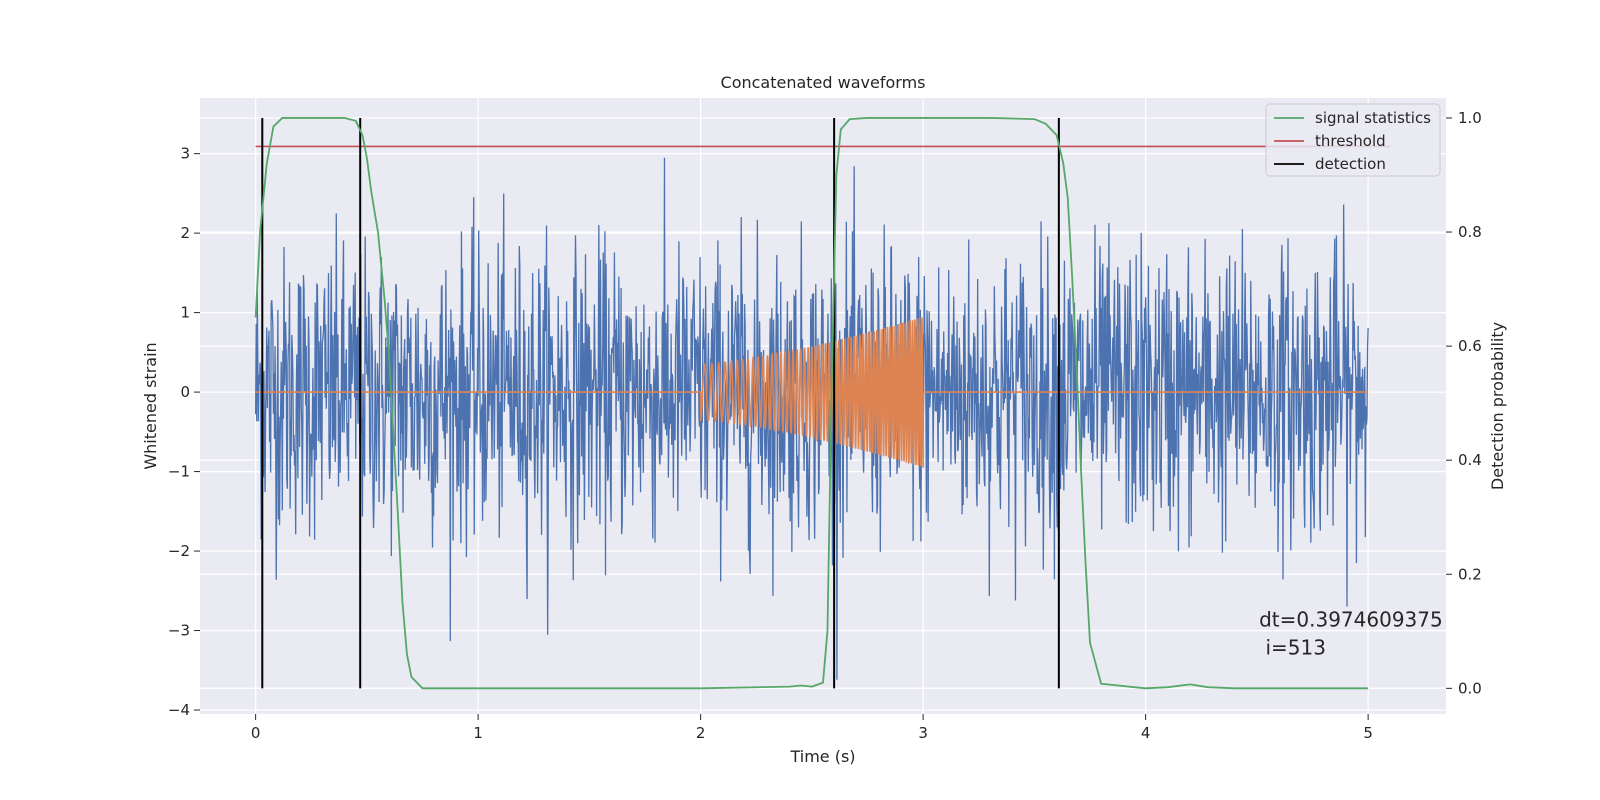 The image size is (1600, 800). I want to click on x-tick-label: 3, so click(923, 733).